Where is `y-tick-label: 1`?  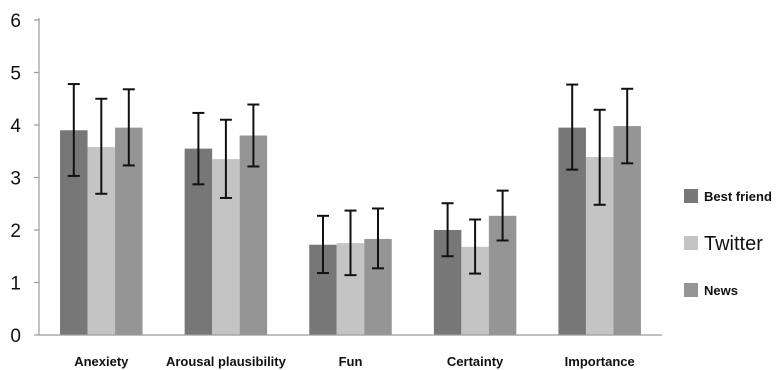
y-tick-label: 1 is located at coordinates (15, 284).